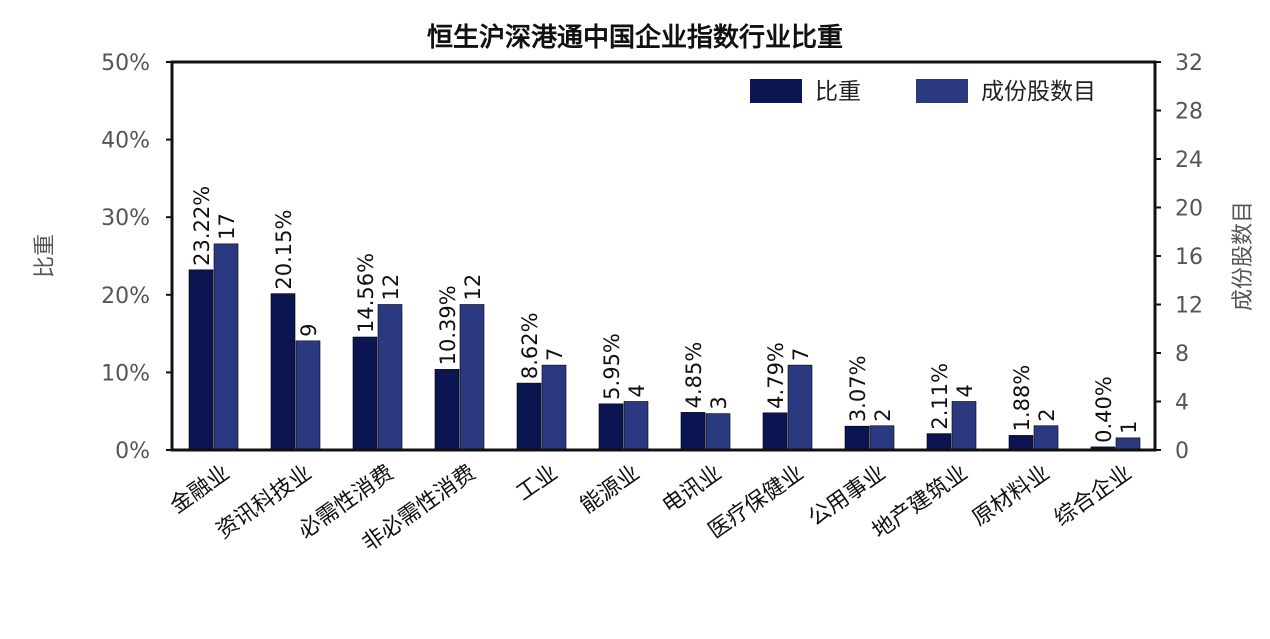  I want to click on legend-swatch-weight, so click(776, 91).